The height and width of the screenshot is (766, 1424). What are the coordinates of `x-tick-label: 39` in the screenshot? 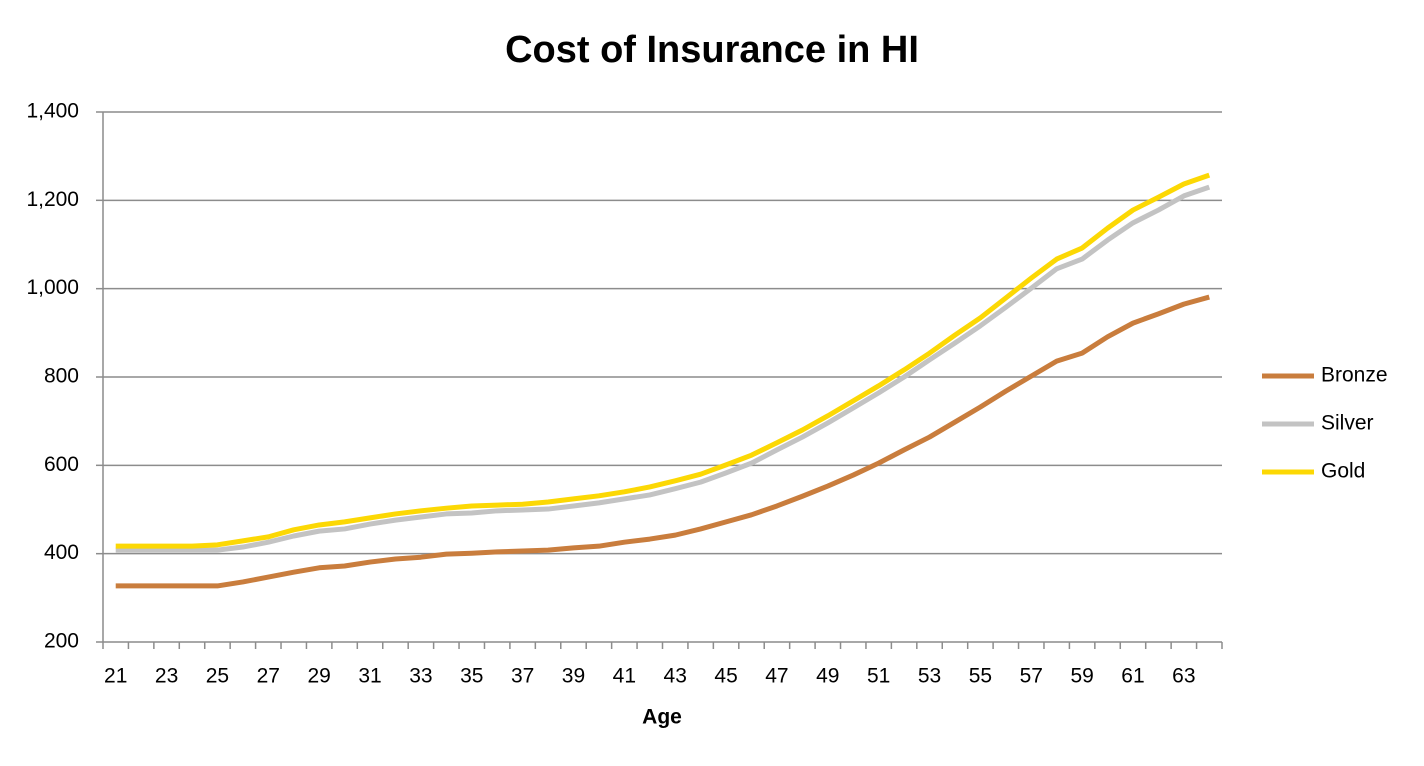 It's located at (573, 676).